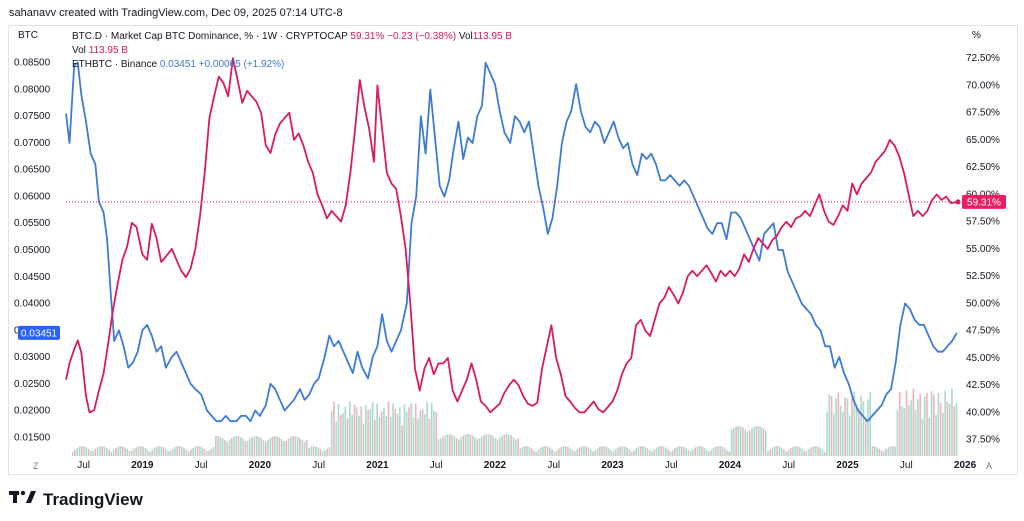 This screenshot has width=1024, height=521. I want to click on right-tick-label: 45.00%, so click(983, 358).